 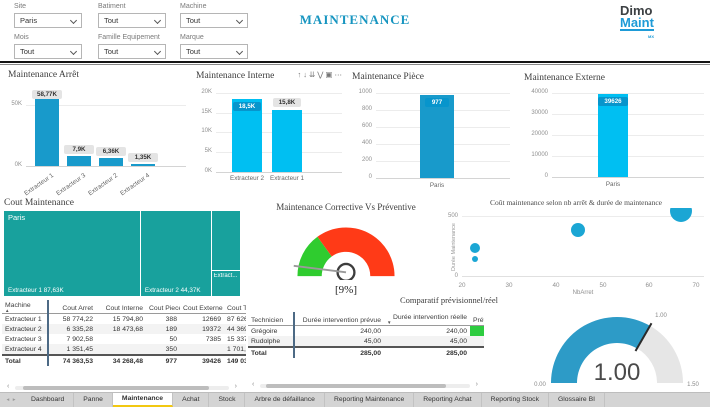 What do you see at coordinates (25, 360) in the screenshot?
I see `cell: Total` at bounding box center [25, 360].